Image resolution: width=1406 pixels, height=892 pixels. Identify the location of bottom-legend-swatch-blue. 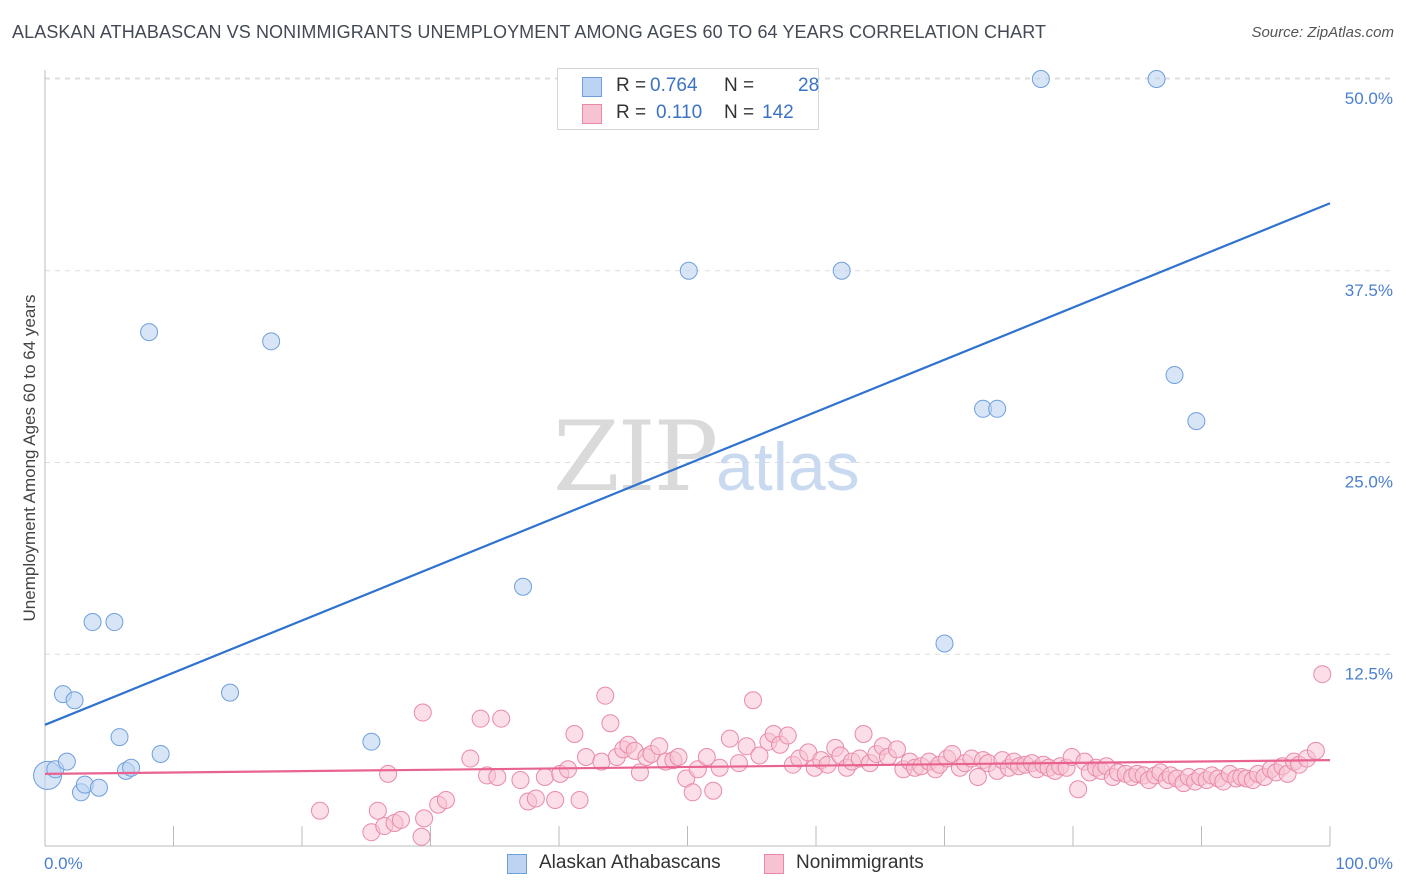
(517, 864).